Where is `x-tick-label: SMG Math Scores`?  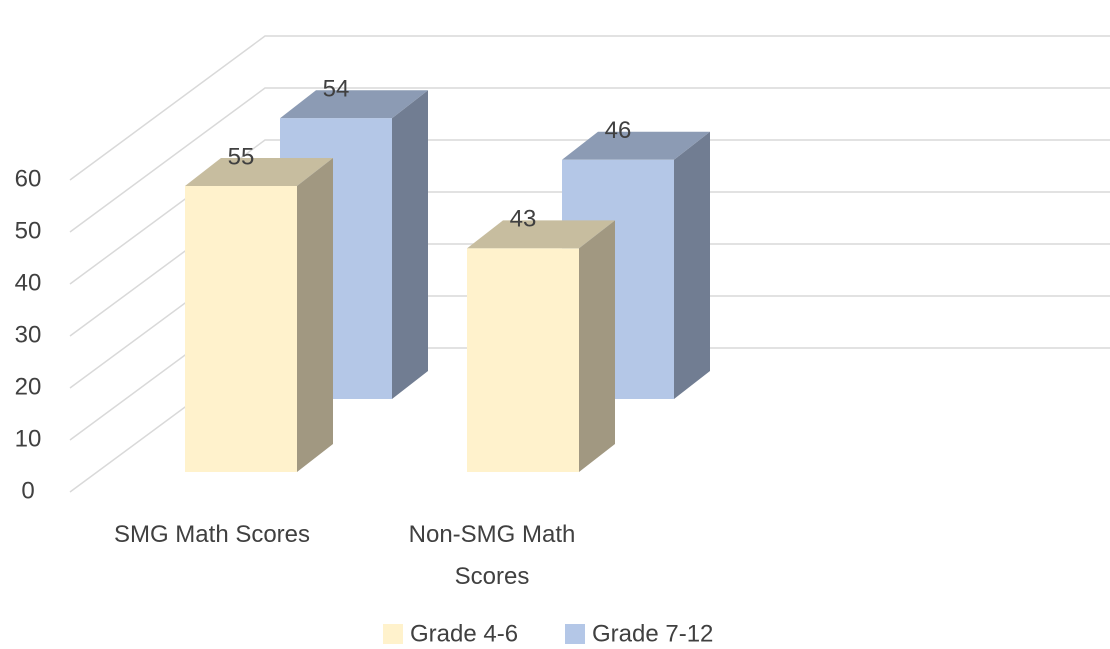 x-tick-label: SMG Math Scores is located at coordinates (212, 534).